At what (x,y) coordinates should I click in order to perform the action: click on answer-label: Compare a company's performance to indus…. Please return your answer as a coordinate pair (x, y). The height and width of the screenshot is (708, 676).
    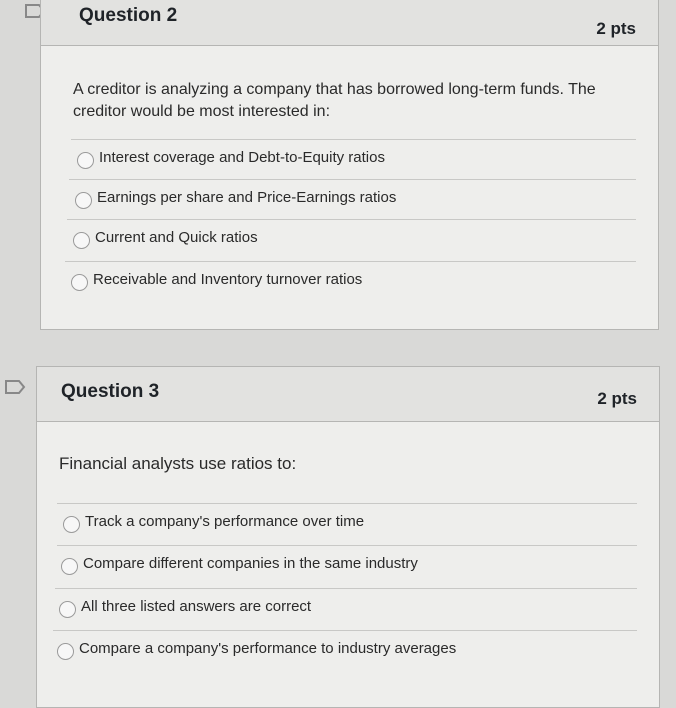
    Looking at the image, I should click on (268, 648).